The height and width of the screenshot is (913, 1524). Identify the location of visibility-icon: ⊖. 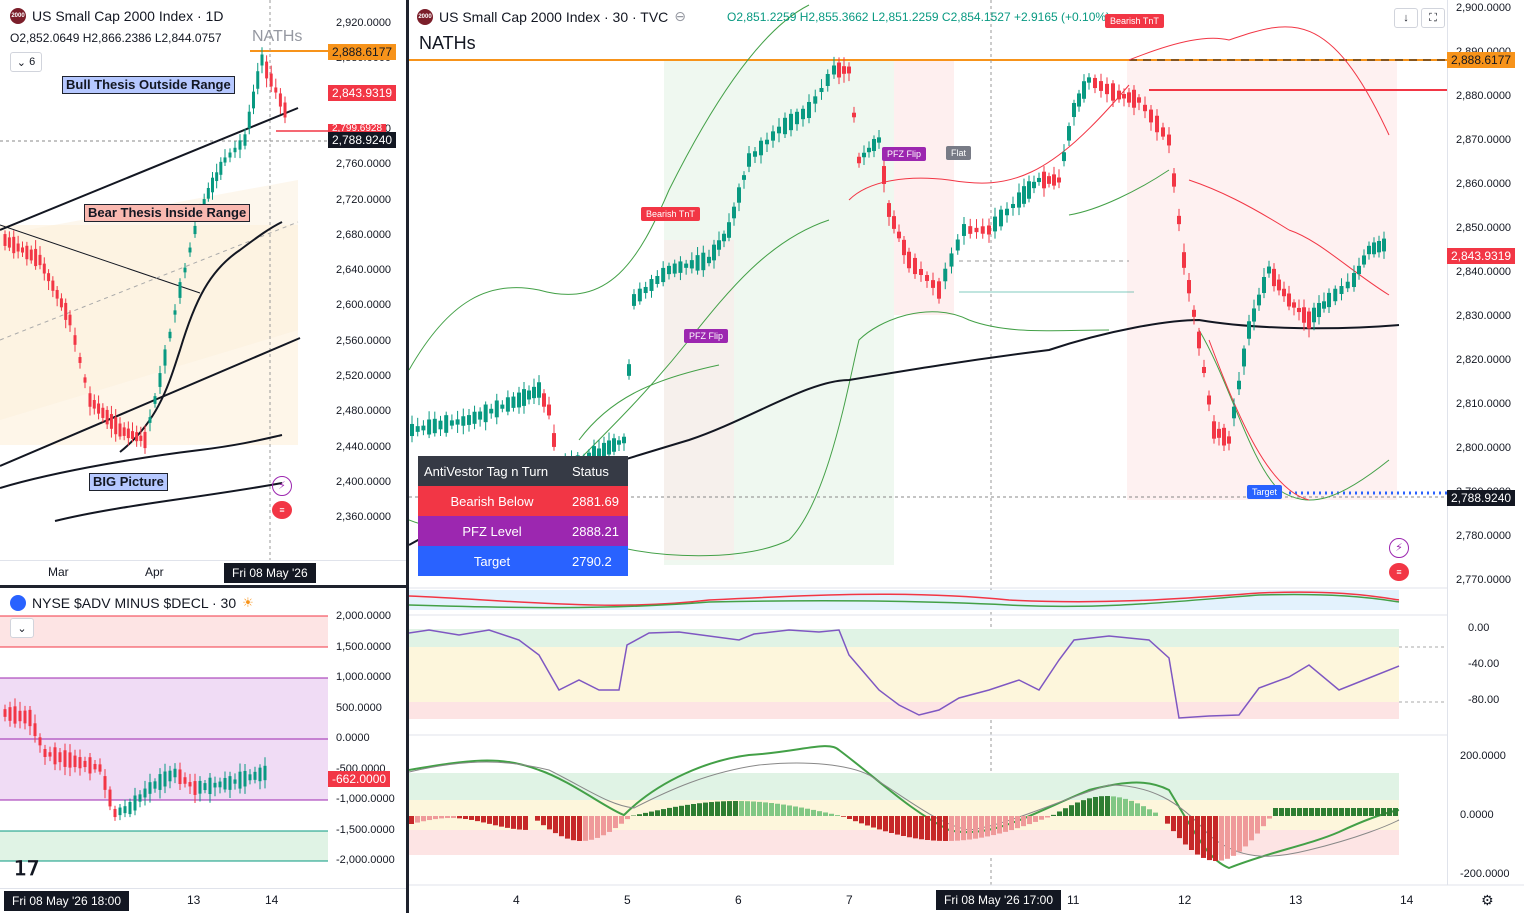
(680, 16).